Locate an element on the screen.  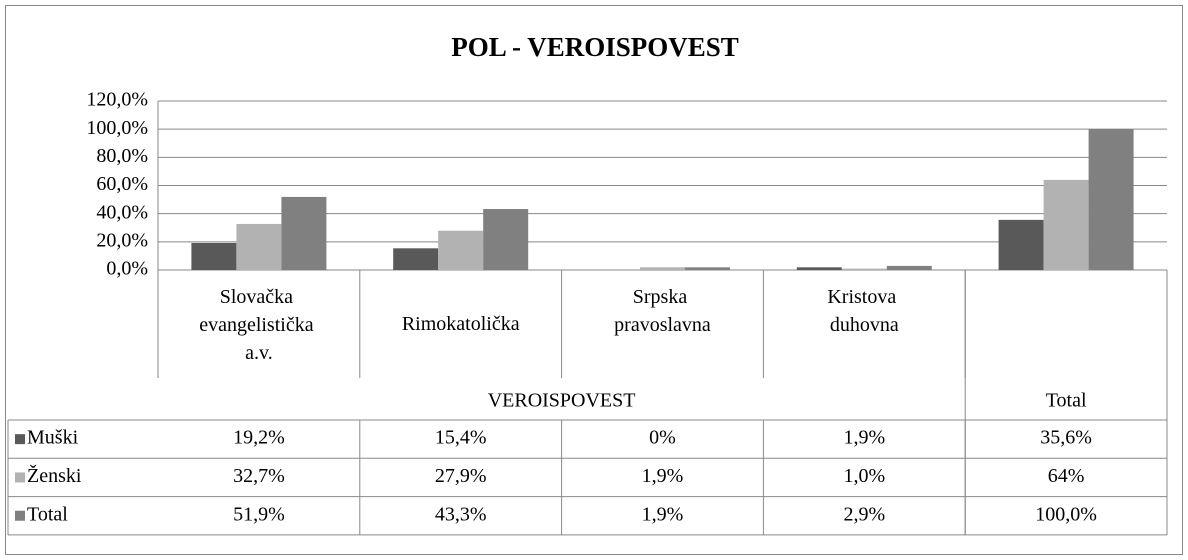
x-tick-label-line: pravoslavna is located at coordinates (662, 325).